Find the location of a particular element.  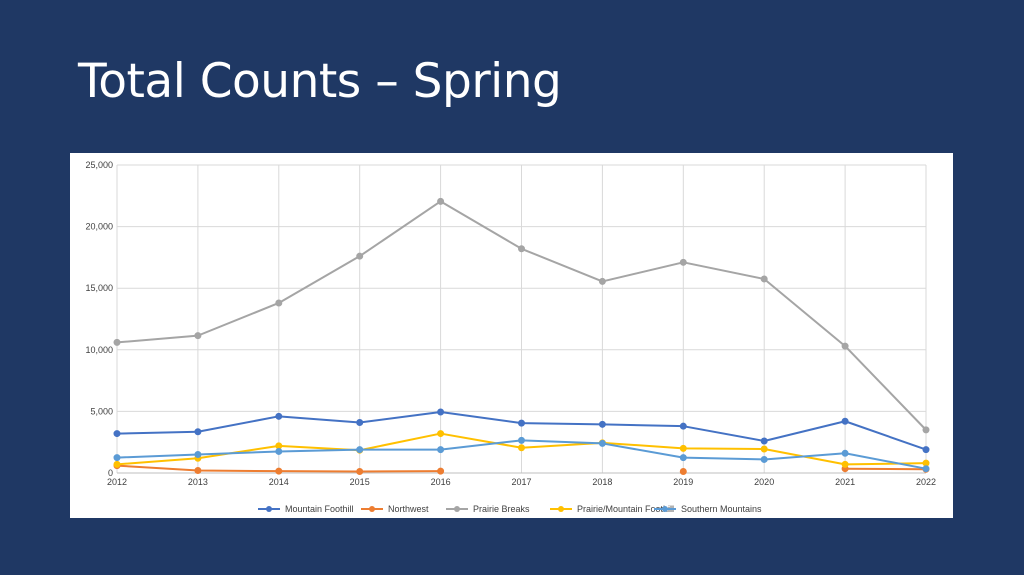

legend-marker-northwest is located at coordinates (372, 509).